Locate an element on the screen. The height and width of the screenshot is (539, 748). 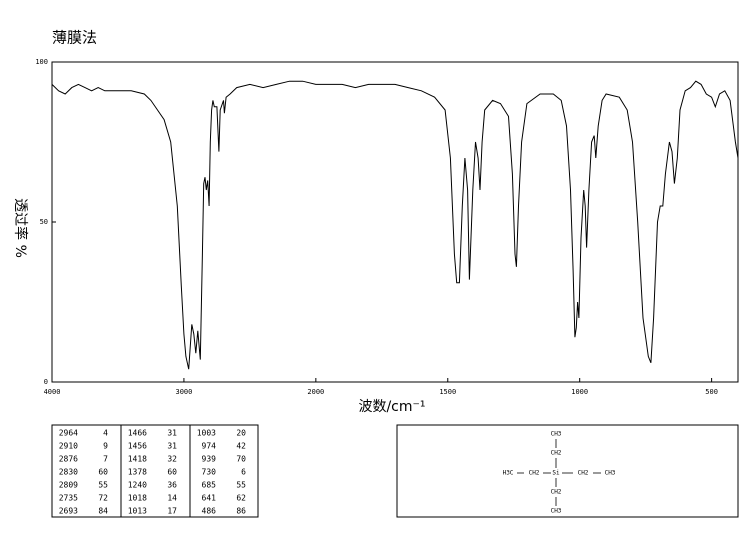
peak-wavenumber: 1456 is located at coordinates (137, 446).